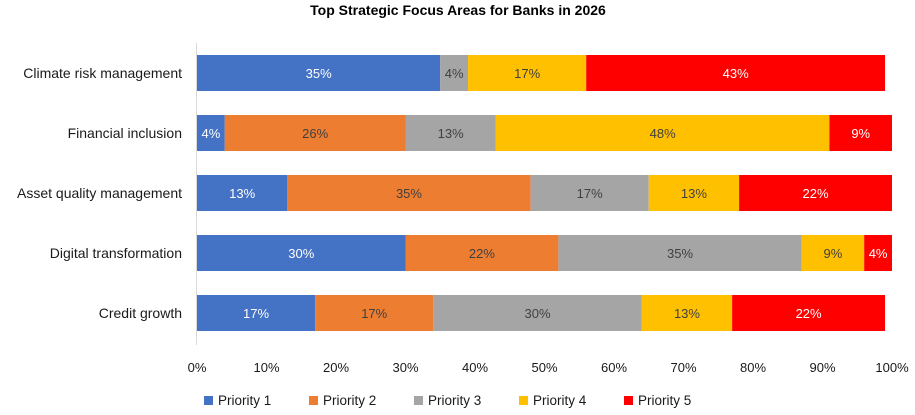 This screenshot has height=415, width=915. I want to click on x-tick-label: 60%, so click(614, 367).